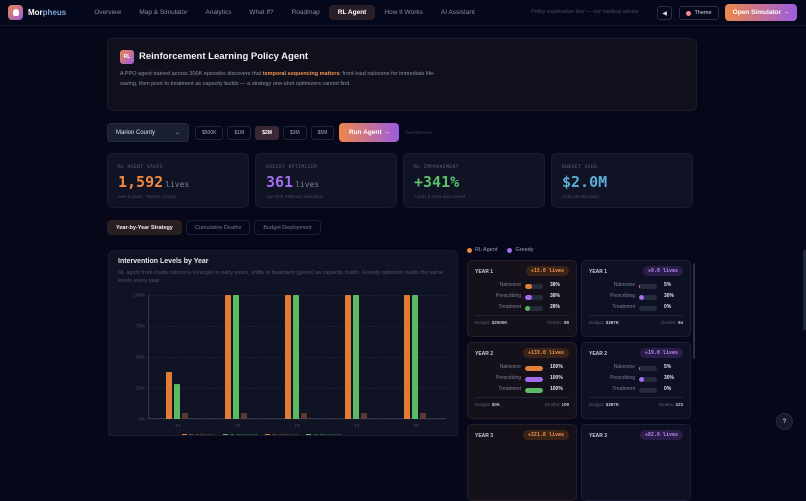  I want to click on chart-title: Intervention Levels by Year, so click(163, 261).